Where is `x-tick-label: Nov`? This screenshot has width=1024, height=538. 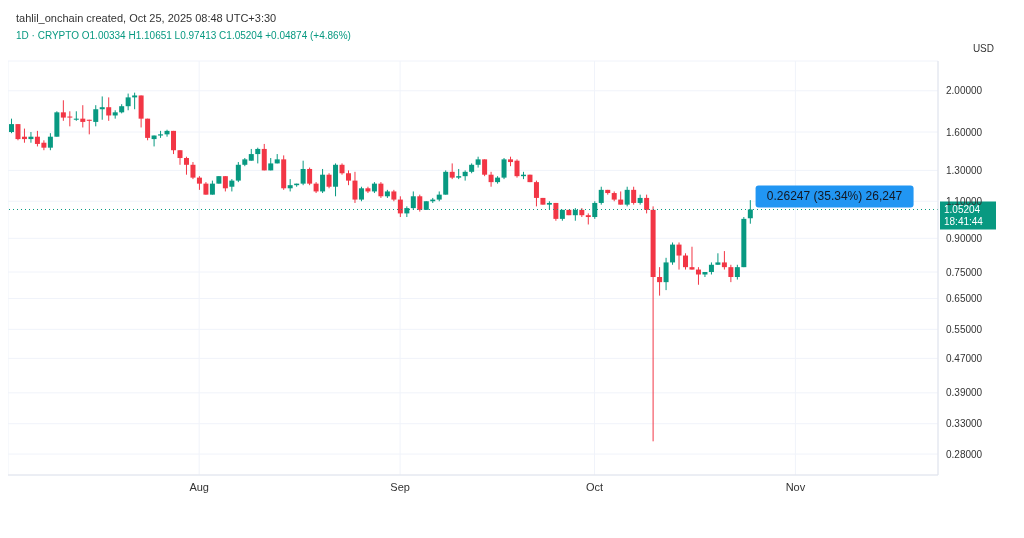 x-tick-label: Nov is located at coordinates (795, 486).